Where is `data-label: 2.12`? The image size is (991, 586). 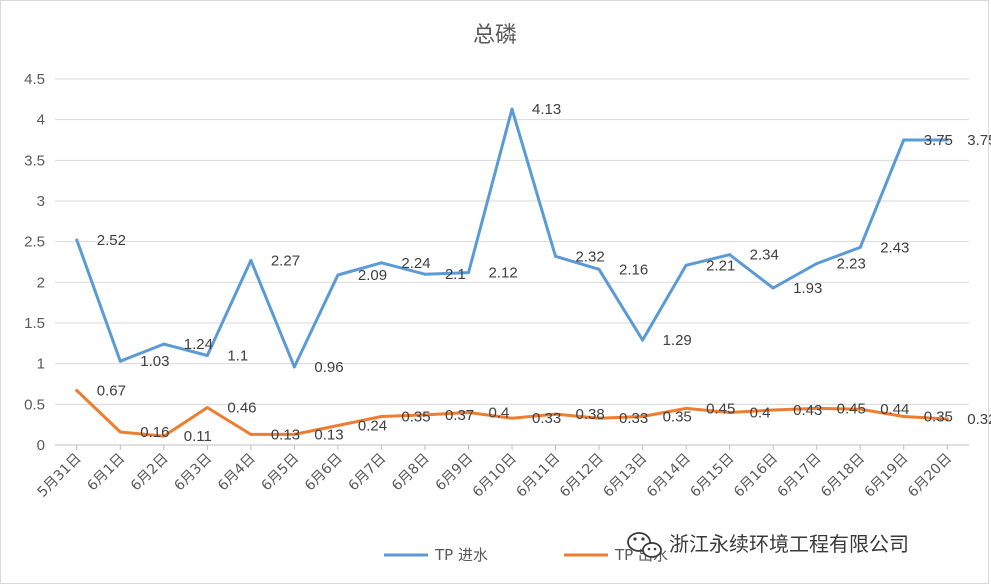
data-label: 2.12 is located at coordinates (502, 273).